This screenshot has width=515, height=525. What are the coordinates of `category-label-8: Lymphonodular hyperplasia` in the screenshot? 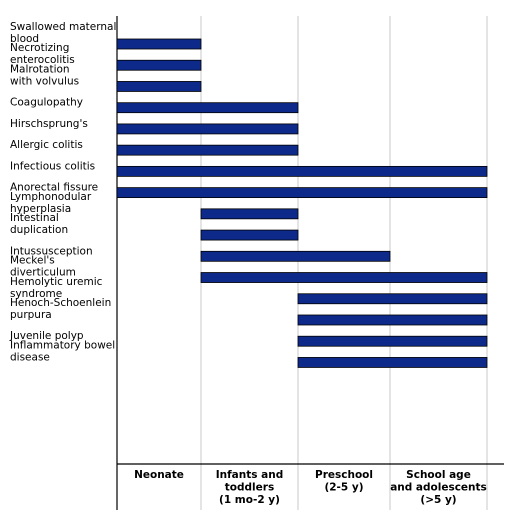 It's located at (51, 203).